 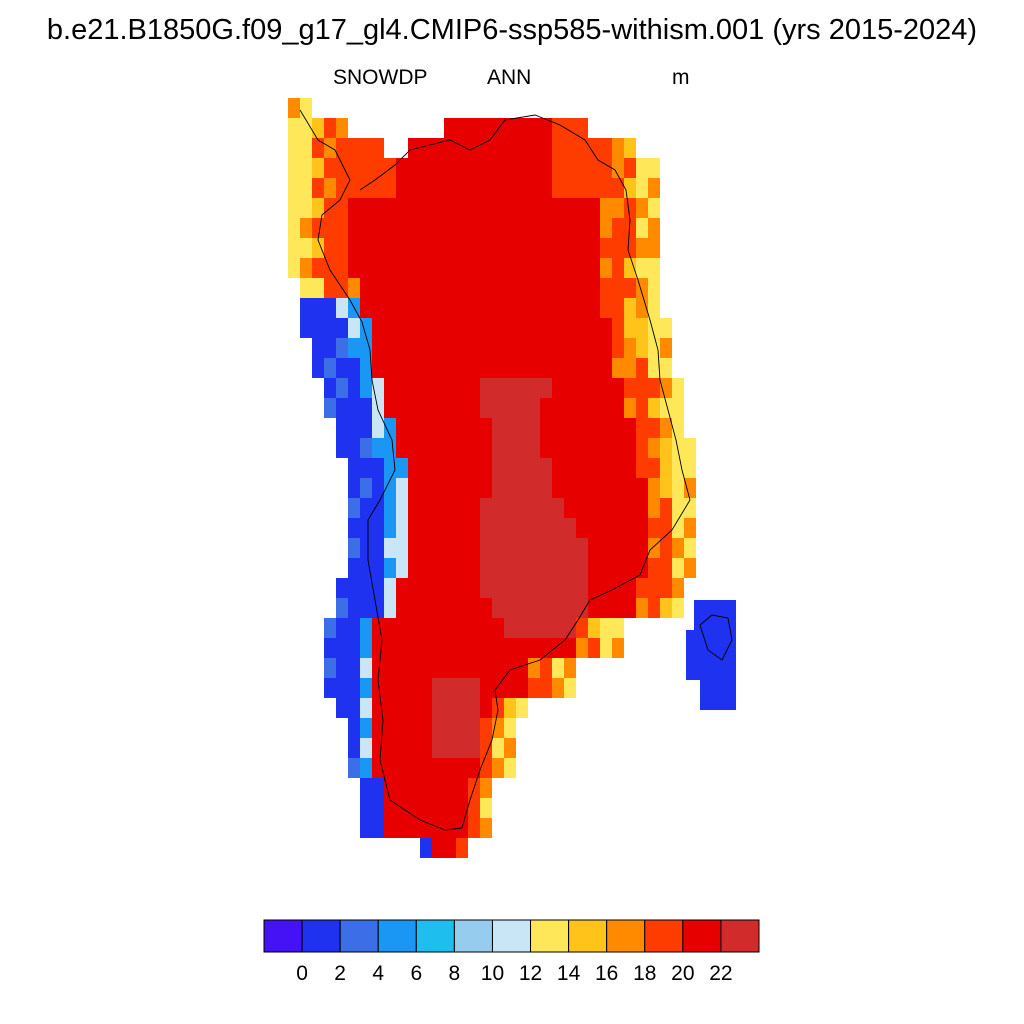 I want to click on colorbar-tick-label: 4, so click(x=378, y=973).